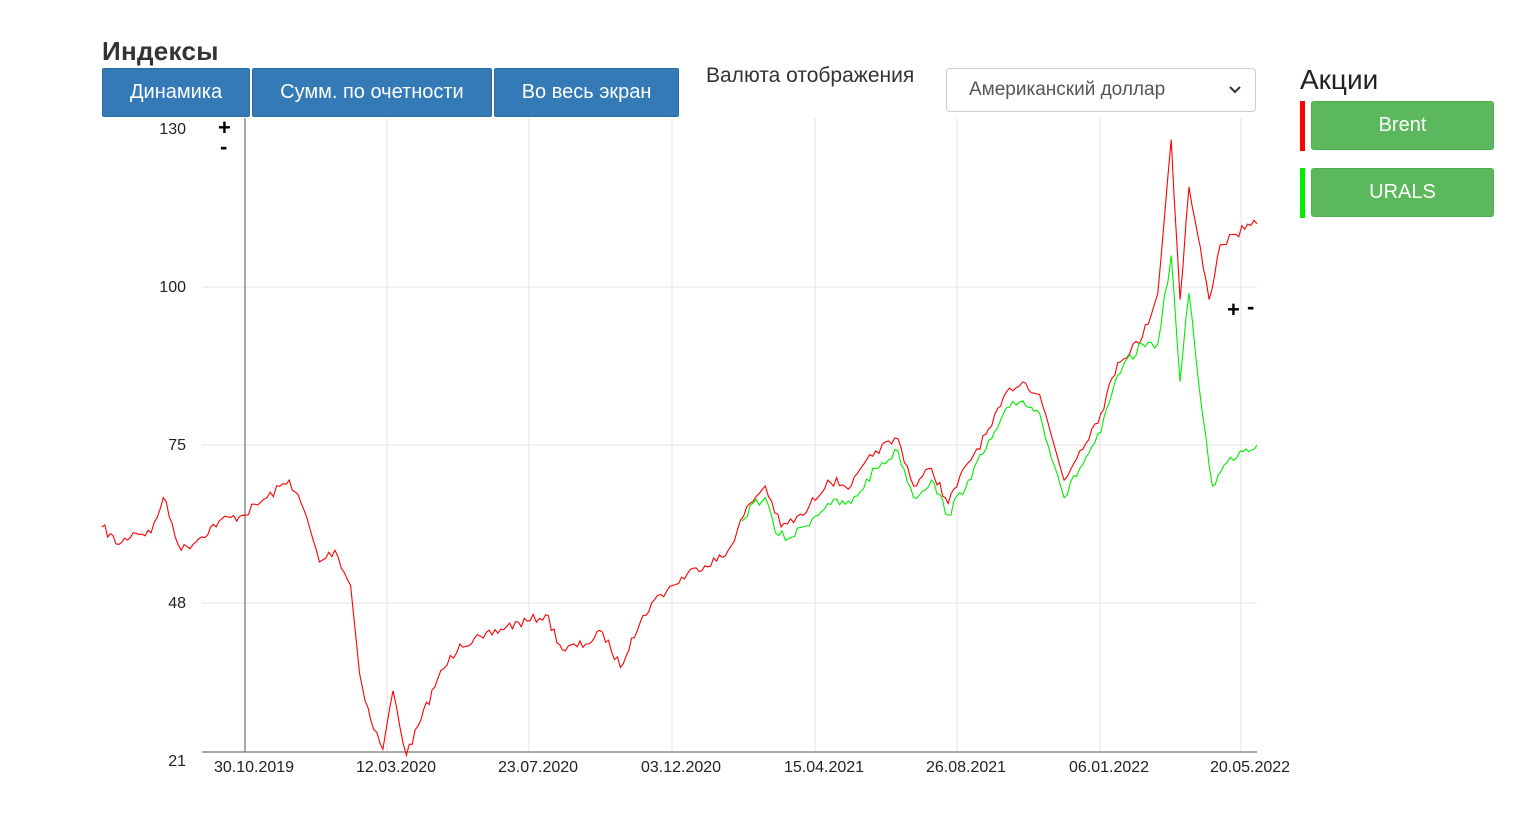 The width and height of the screenshot is (1523, 825). What do you see at coordinates (810, 75) in the screenshot?
I see `currency-label: Валюта отображения` at bounding box center [810, 75].